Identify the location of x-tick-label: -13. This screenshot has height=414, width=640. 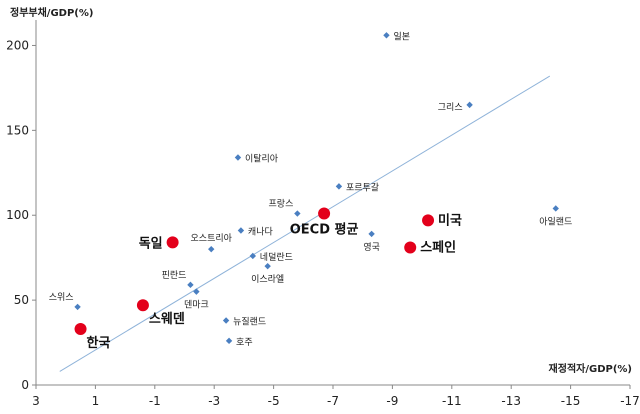
(511, 401).